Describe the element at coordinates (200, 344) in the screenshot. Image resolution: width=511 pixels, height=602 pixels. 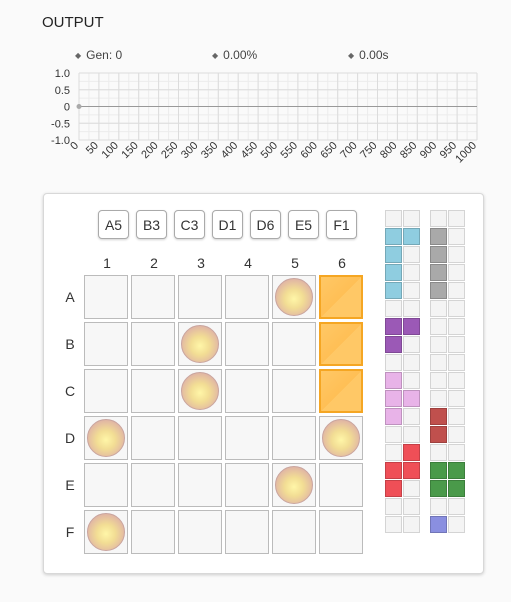
I see `board-cell-B3` at that location.